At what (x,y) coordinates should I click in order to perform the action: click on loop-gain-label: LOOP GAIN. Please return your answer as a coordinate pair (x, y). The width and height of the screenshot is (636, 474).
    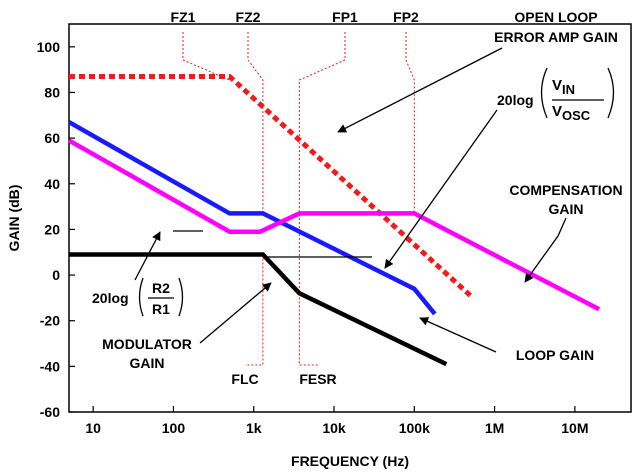
    Looking at the image, I should click on (555, 355).